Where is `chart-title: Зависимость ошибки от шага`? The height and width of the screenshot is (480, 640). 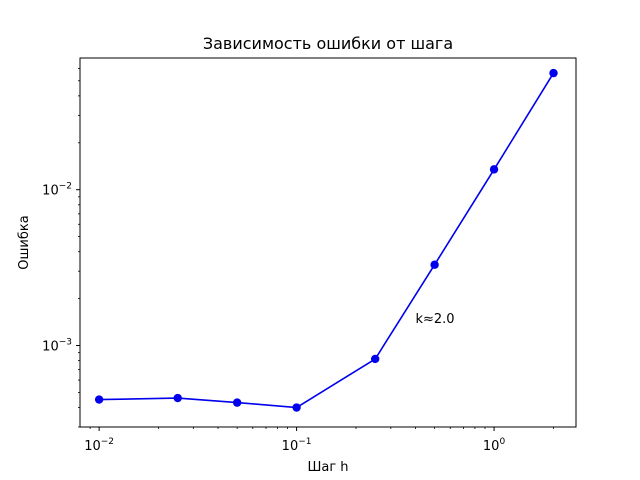
chart-title: Зависимость ошибки от шага is located at coordinates (328, 43).